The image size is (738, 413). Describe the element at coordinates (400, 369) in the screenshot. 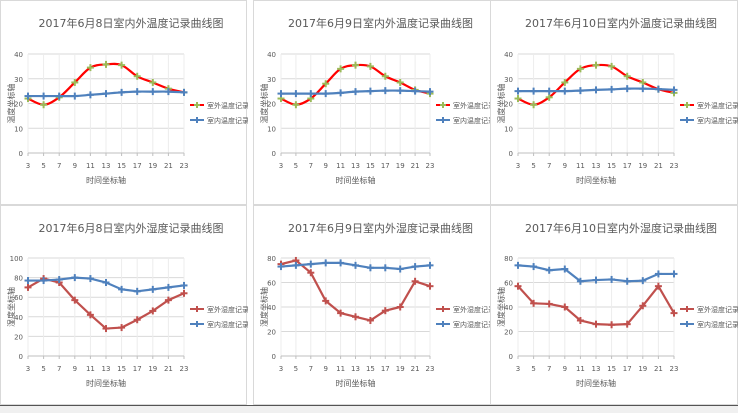

I see `x-tick-label: 19` at that location.